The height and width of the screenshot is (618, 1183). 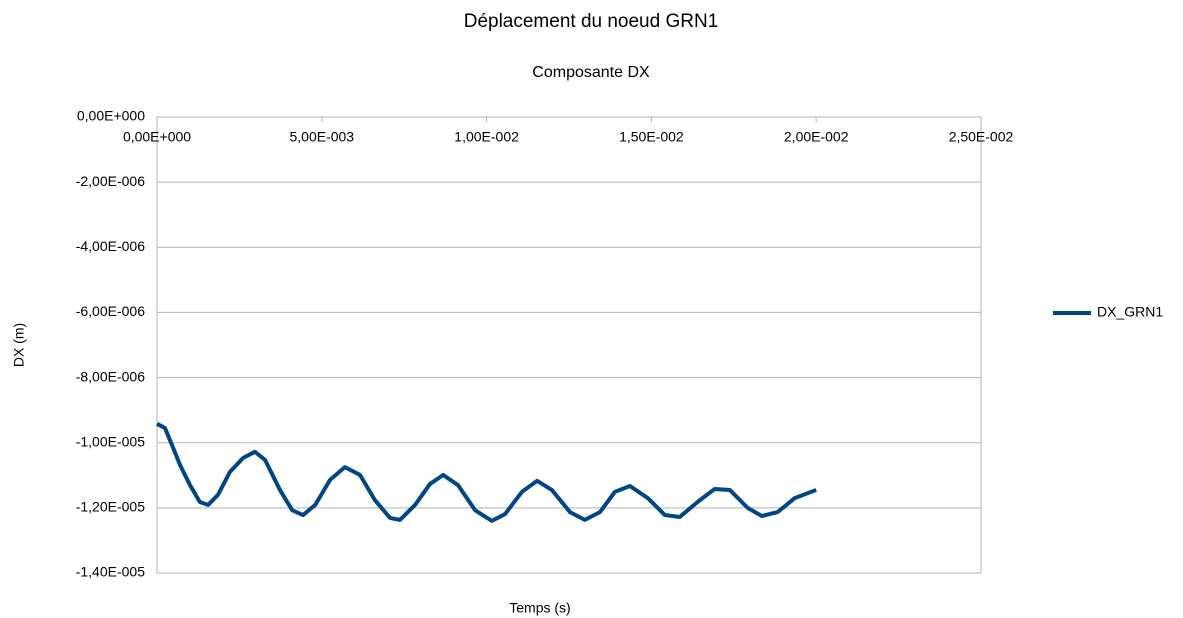 I want to click on y-tick-label: -1,20E-005, so click(x=110, y=507).